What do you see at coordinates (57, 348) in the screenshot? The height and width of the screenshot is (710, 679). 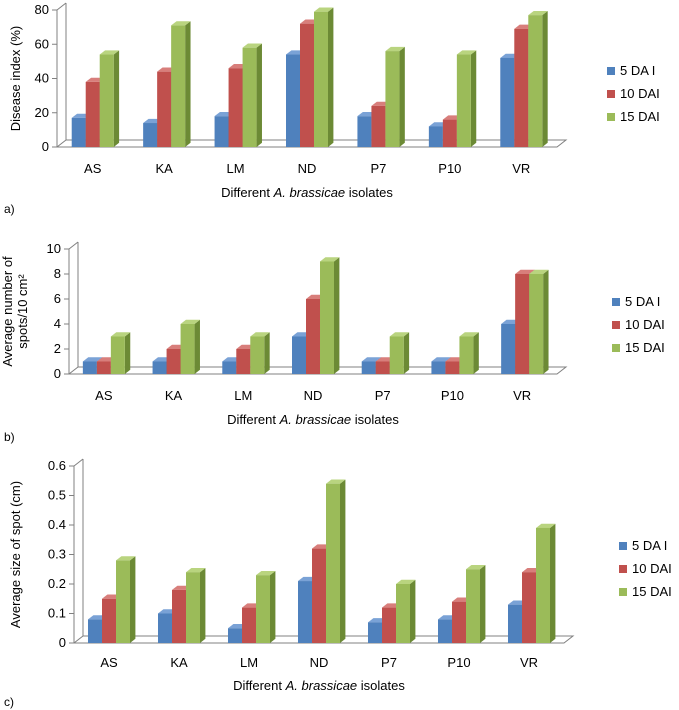 I see `y-tick-label: 2` at bounding box center [57, 348].